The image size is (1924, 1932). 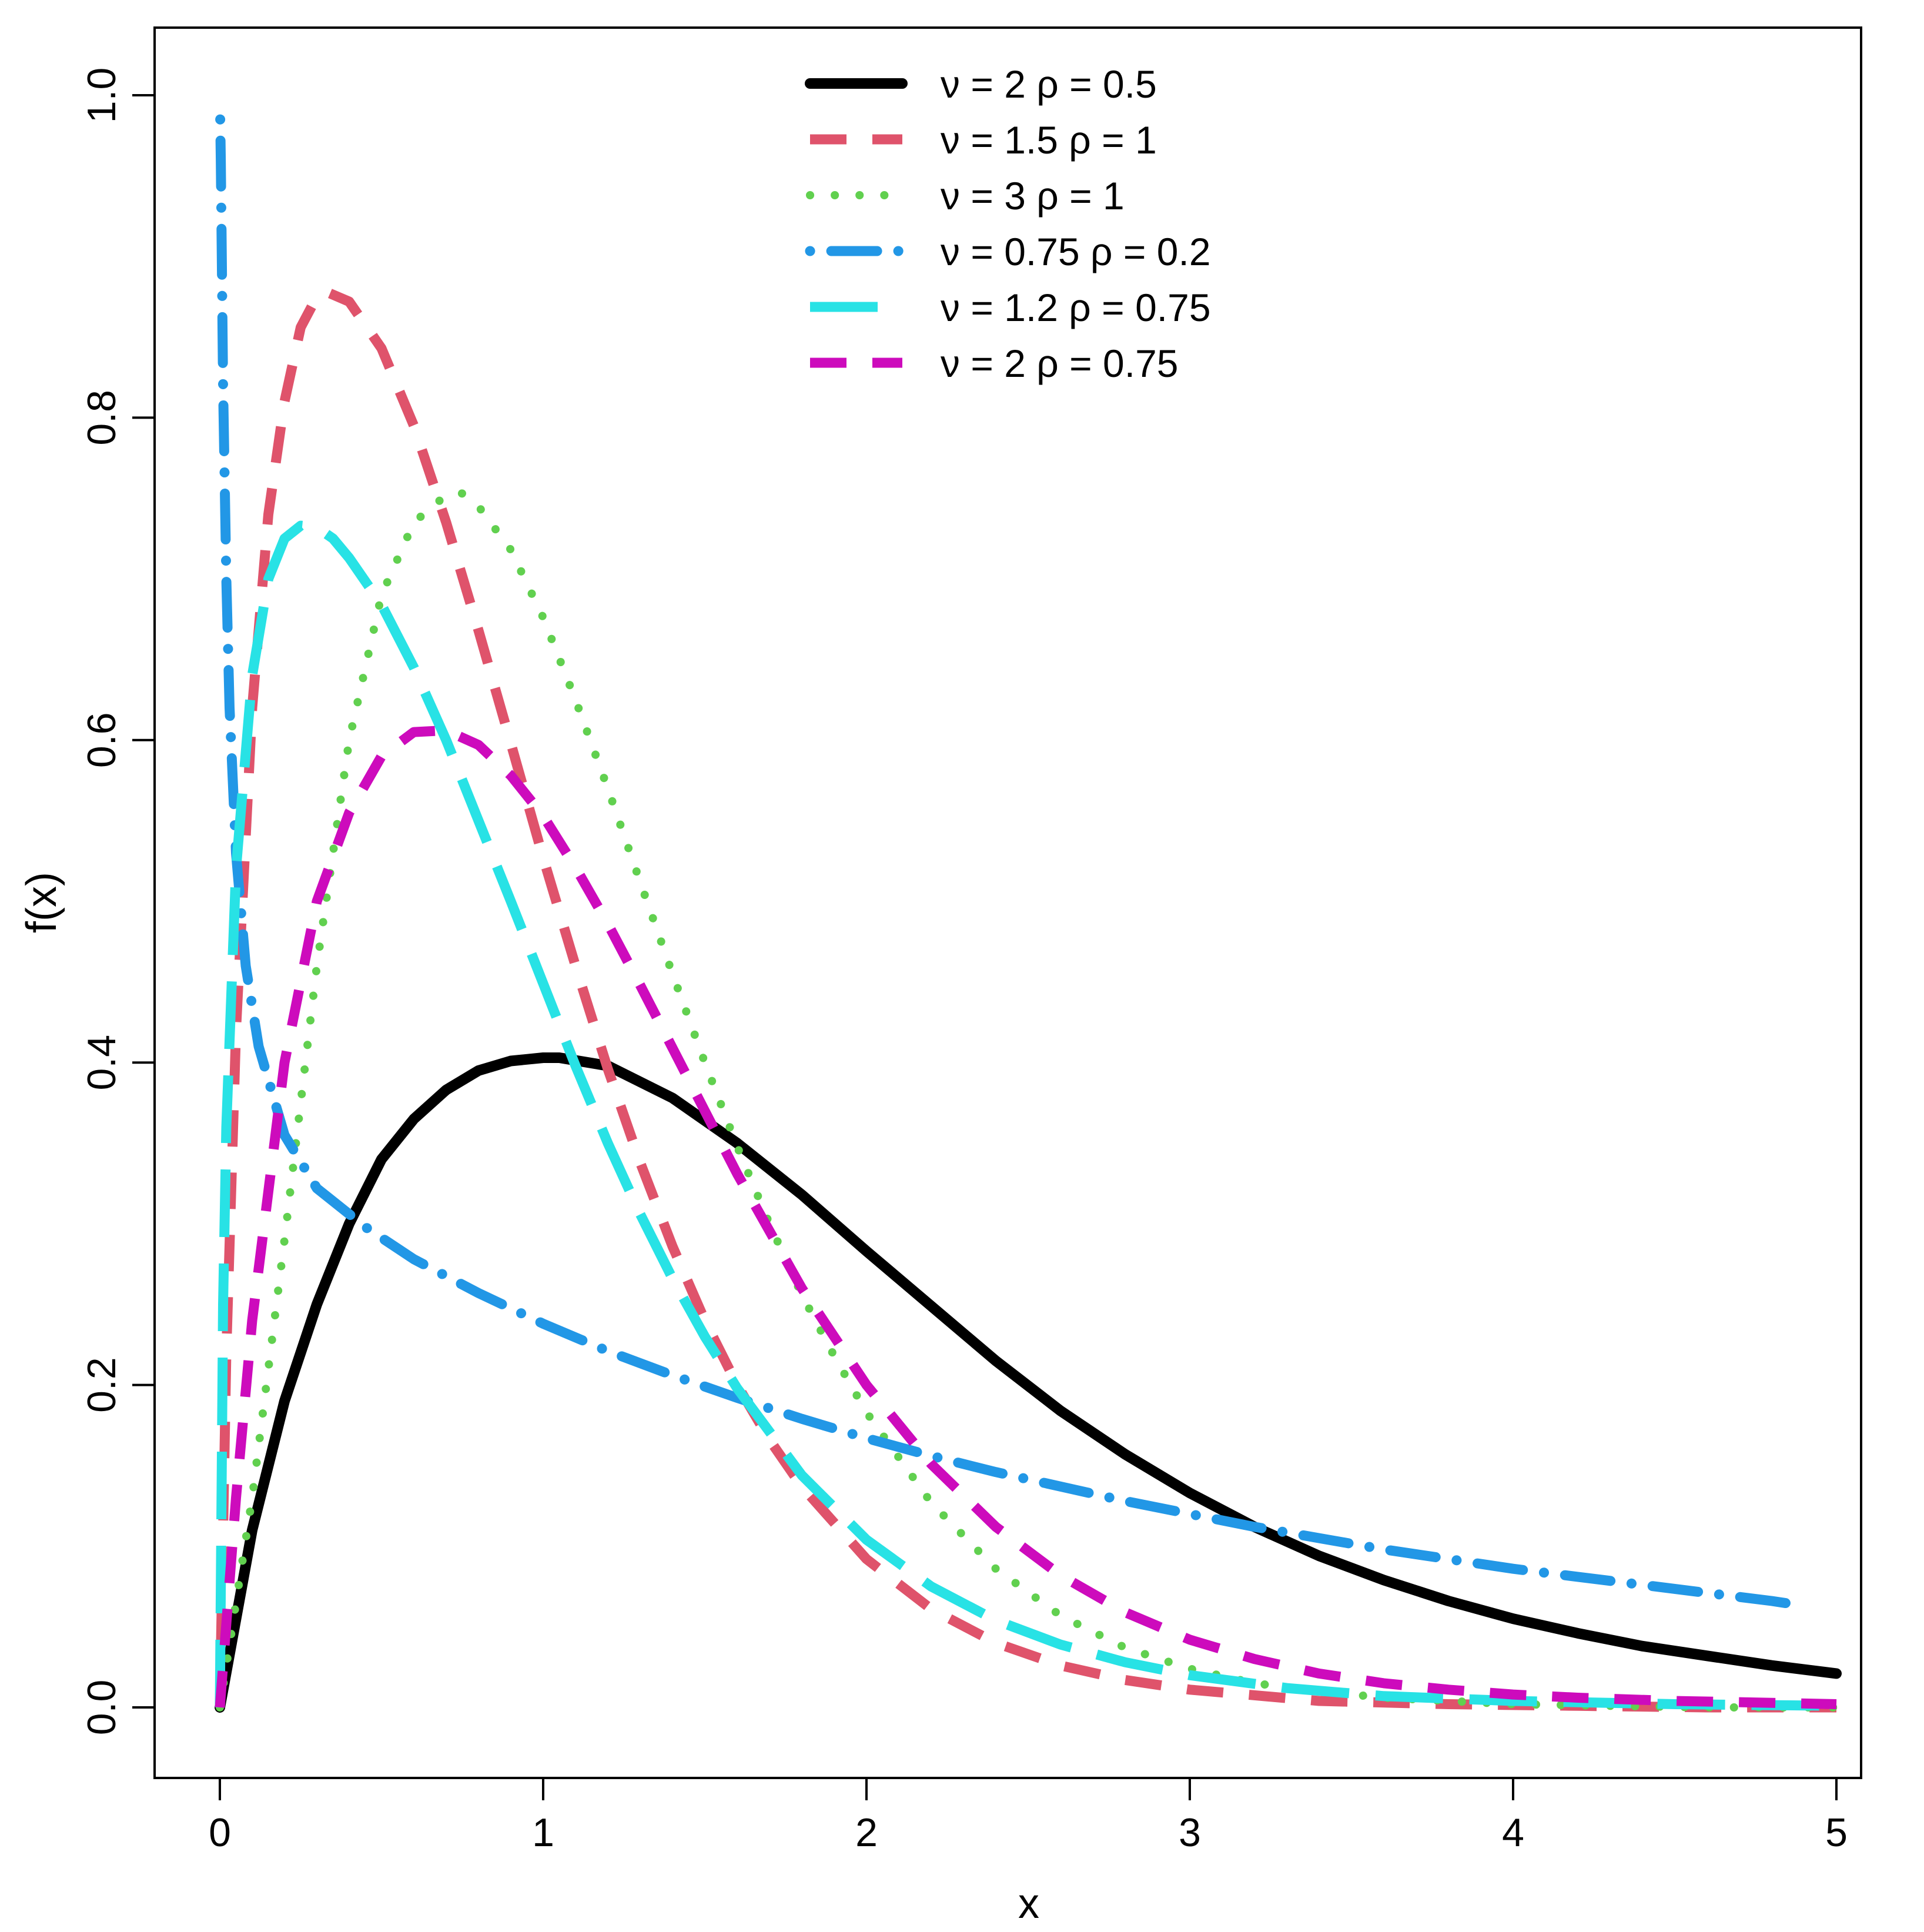 I want to click on y-tick-label: 0.4, so click(x=101, y=1063).